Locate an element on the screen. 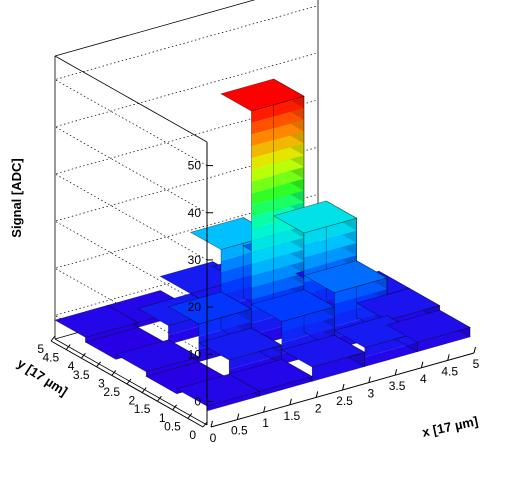  y-tick-label: 3 is located at coordinates (101, 383).